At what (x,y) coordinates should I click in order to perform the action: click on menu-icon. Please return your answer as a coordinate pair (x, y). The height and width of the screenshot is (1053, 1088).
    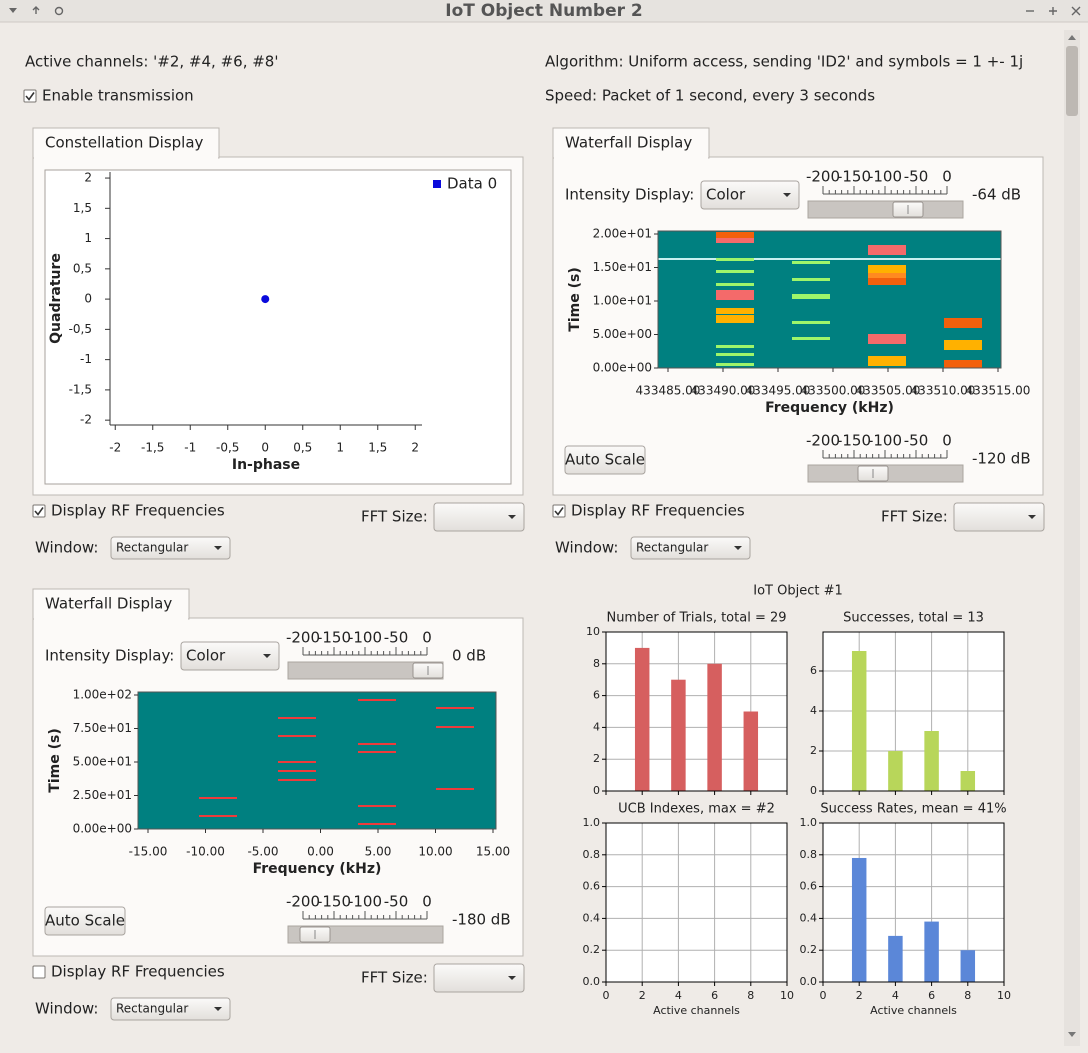
    Looking at the image, I should click on (13, 10).